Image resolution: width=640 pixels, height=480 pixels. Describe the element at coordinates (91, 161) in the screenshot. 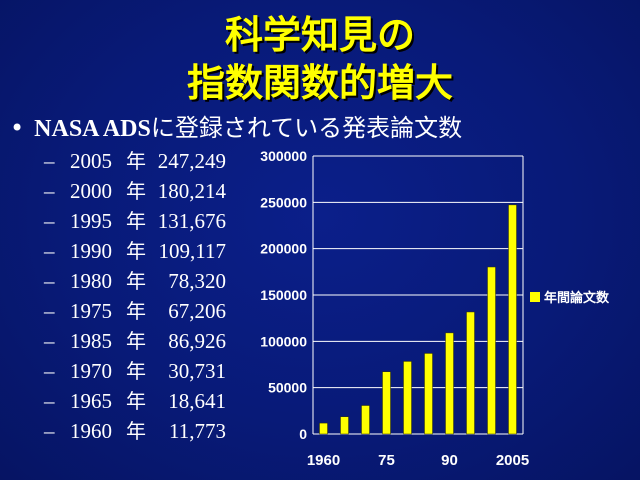

I see `list-item-year: 2005` at that location.